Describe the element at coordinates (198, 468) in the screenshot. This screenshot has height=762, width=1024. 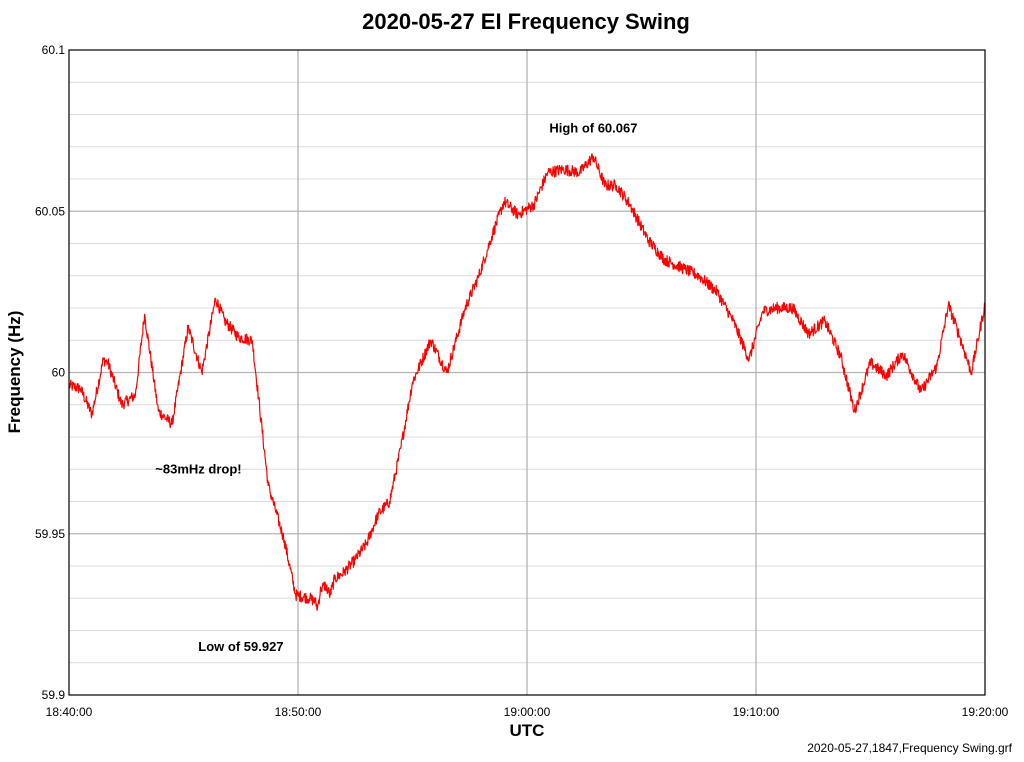
I see `annotation-label: ~83mHz drop!` at that location.